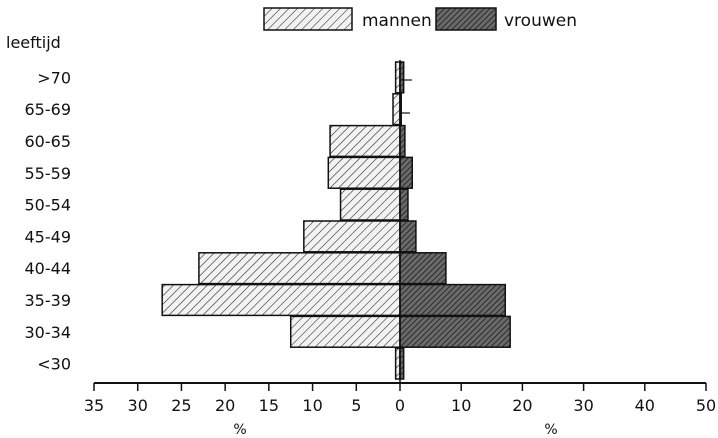 This screenshot has height=438, width=718. What do you see at coordinates (48, 300) in the screenshot?
I see `category-label: 35-39` at bounding box center [48, 300].